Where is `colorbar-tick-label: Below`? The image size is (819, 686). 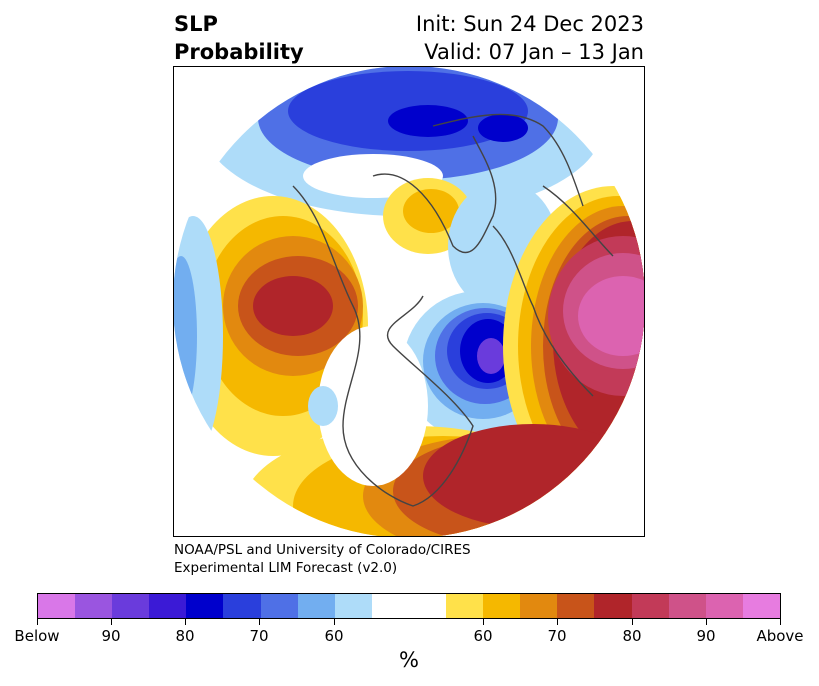 colorbar-tick-label: Below is located at coordinates (37, 636).